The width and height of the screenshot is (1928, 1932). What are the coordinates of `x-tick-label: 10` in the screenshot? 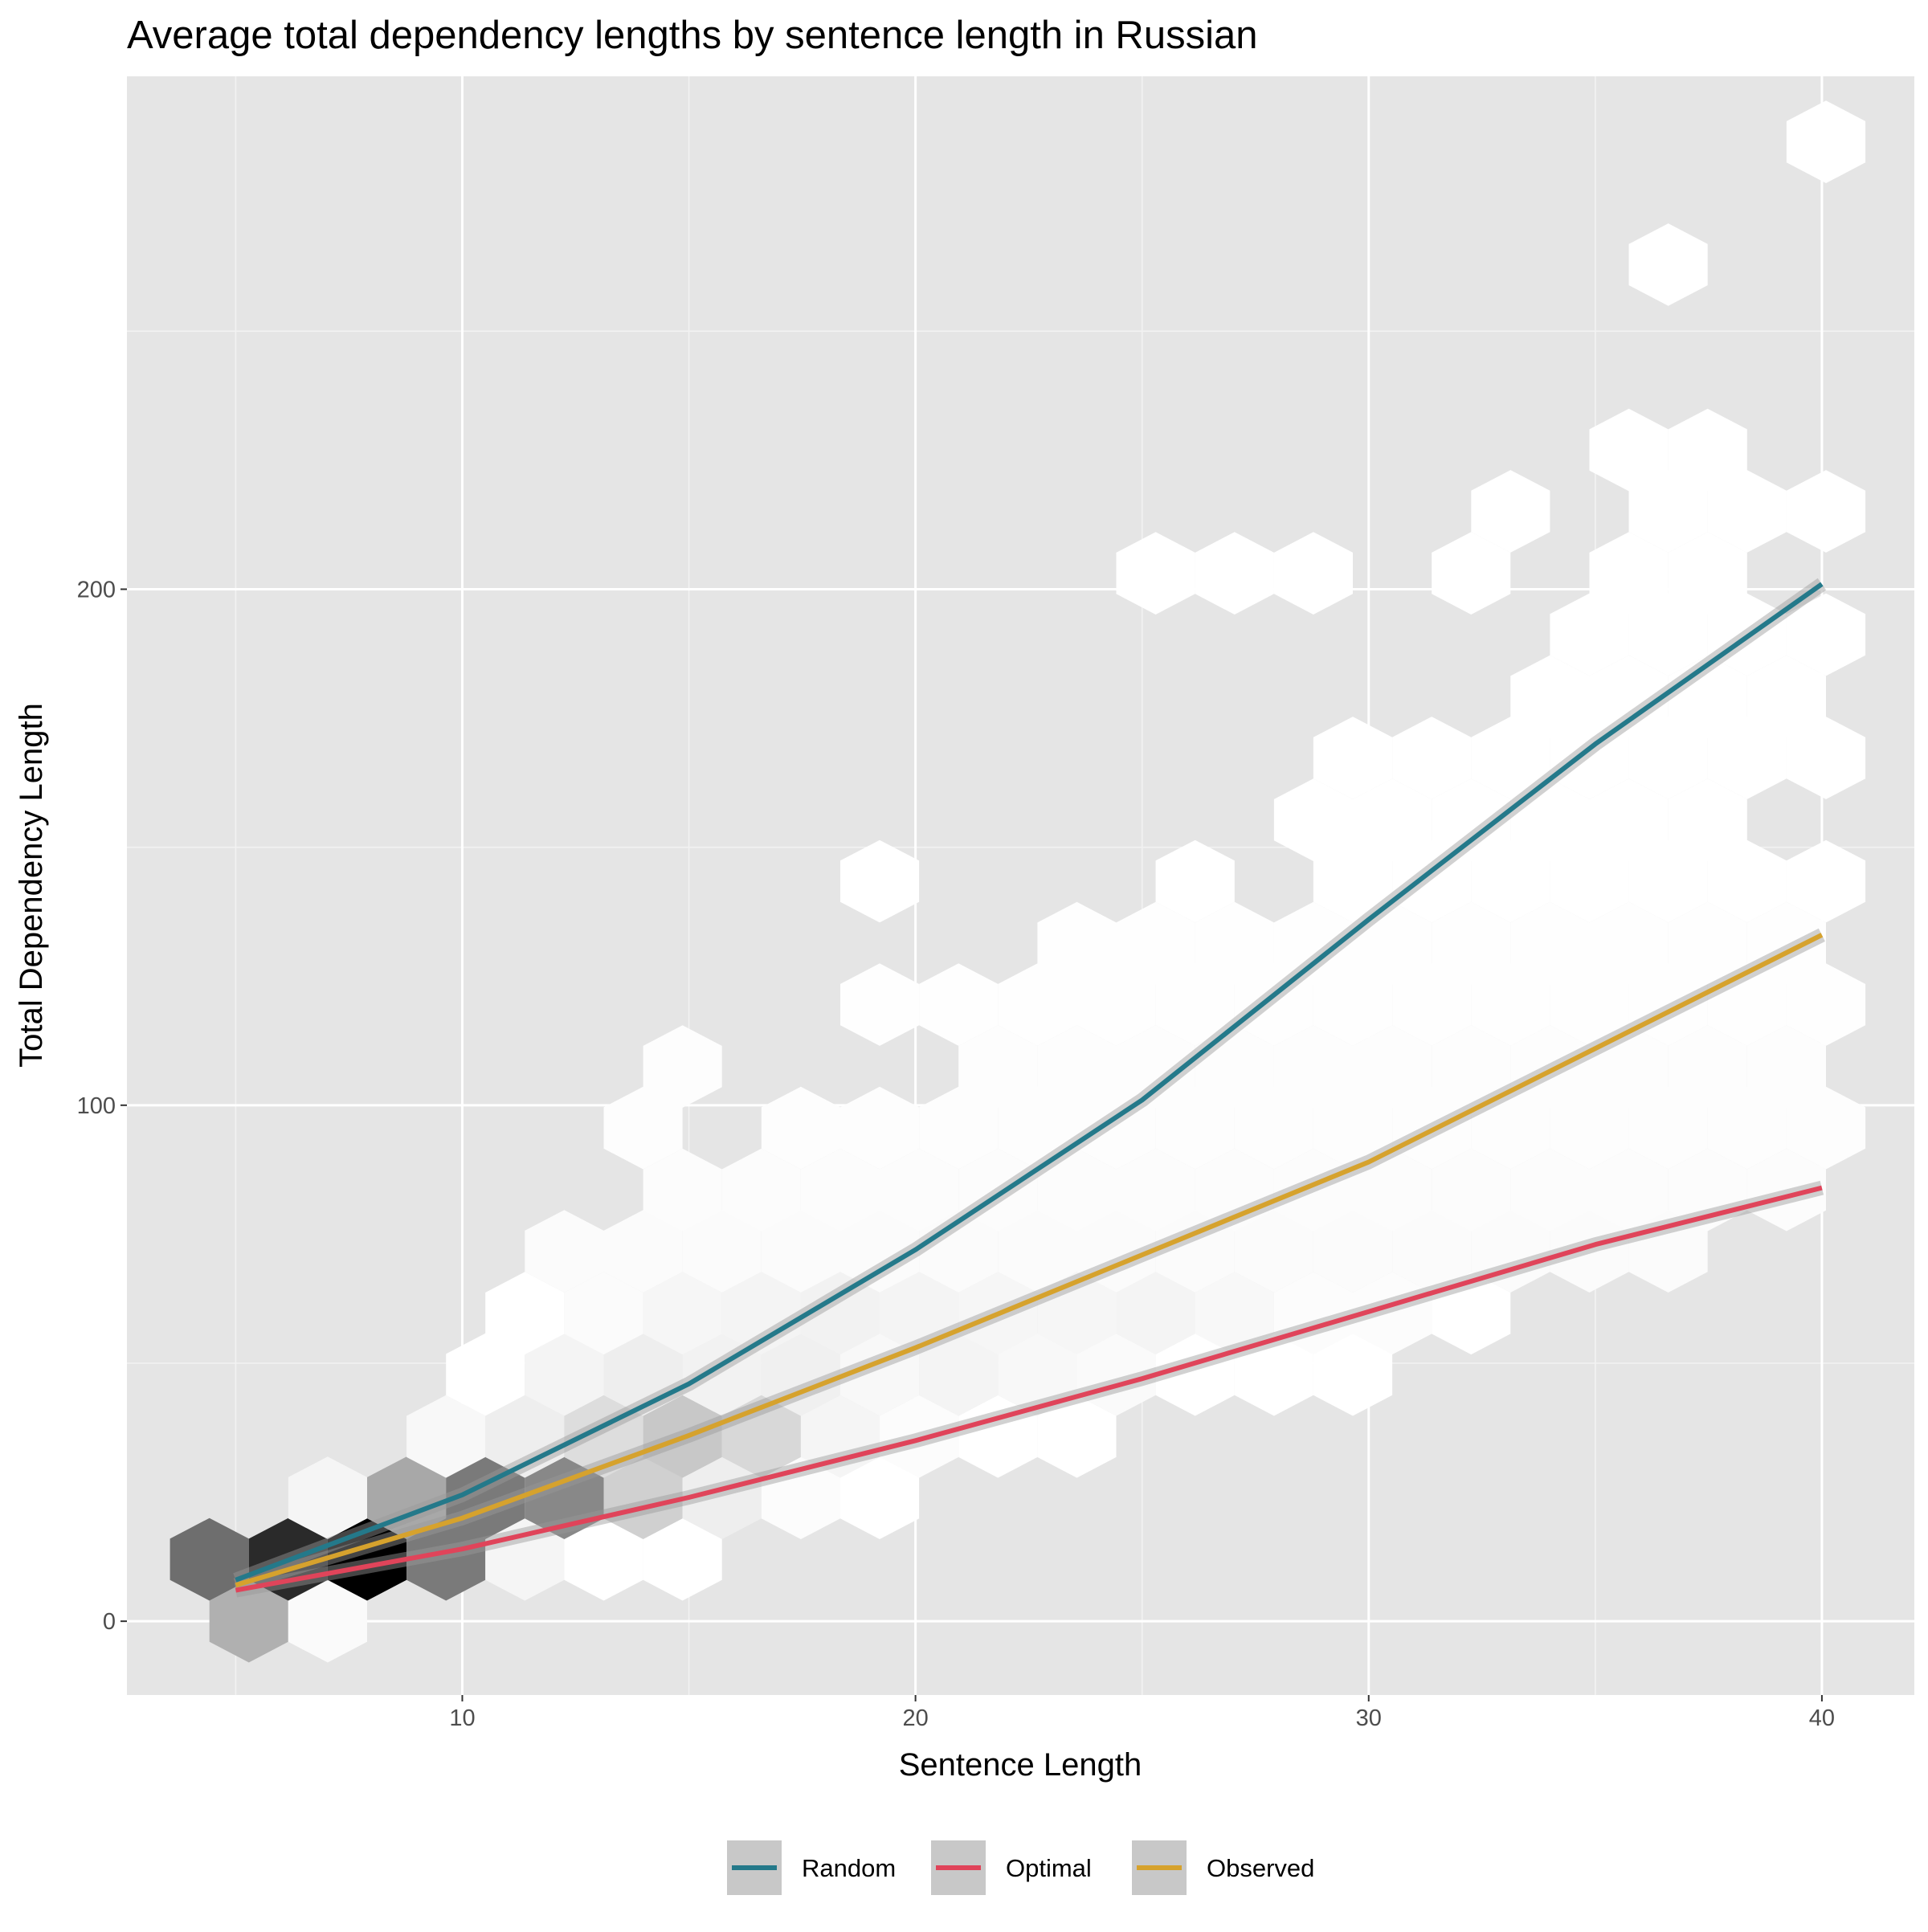 It's located at (462, 1718).